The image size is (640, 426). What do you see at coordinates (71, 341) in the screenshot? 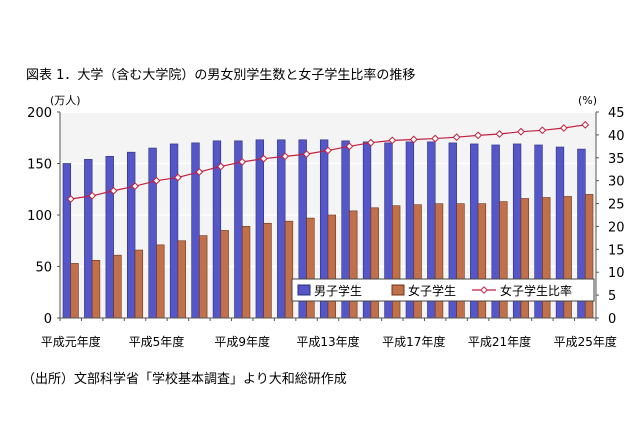
I see `x-tick-label: 平成元年度` at bounding box center [71, 341].